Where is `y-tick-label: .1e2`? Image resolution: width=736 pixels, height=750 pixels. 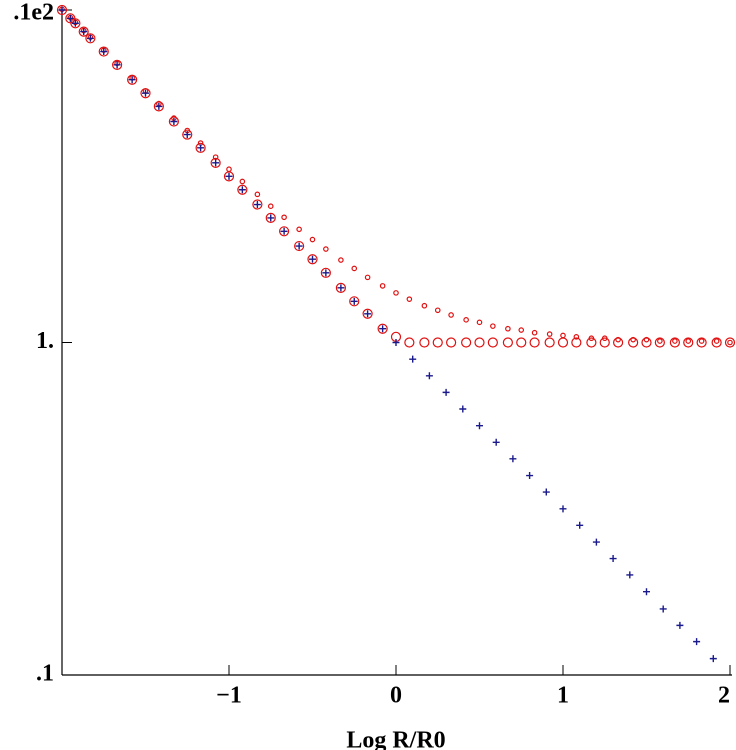 y-tick-label: .1e2 is located at coordinates (33, 13).